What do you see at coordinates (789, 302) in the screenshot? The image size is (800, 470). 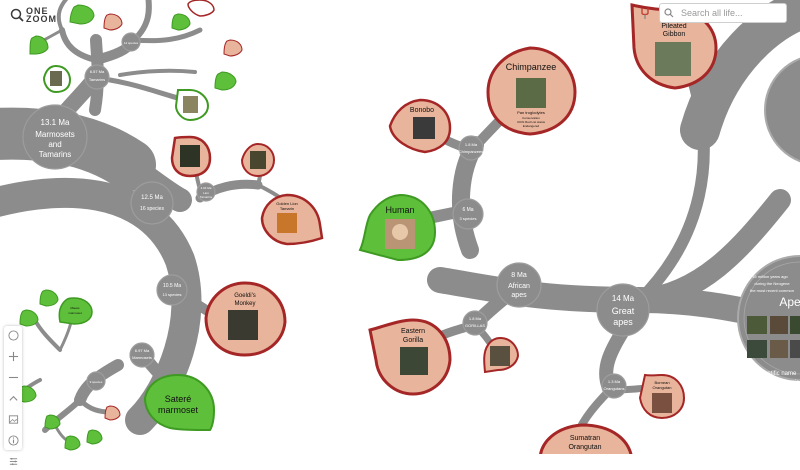 I see `node-label: Apes` at bounding box center [789, 302].